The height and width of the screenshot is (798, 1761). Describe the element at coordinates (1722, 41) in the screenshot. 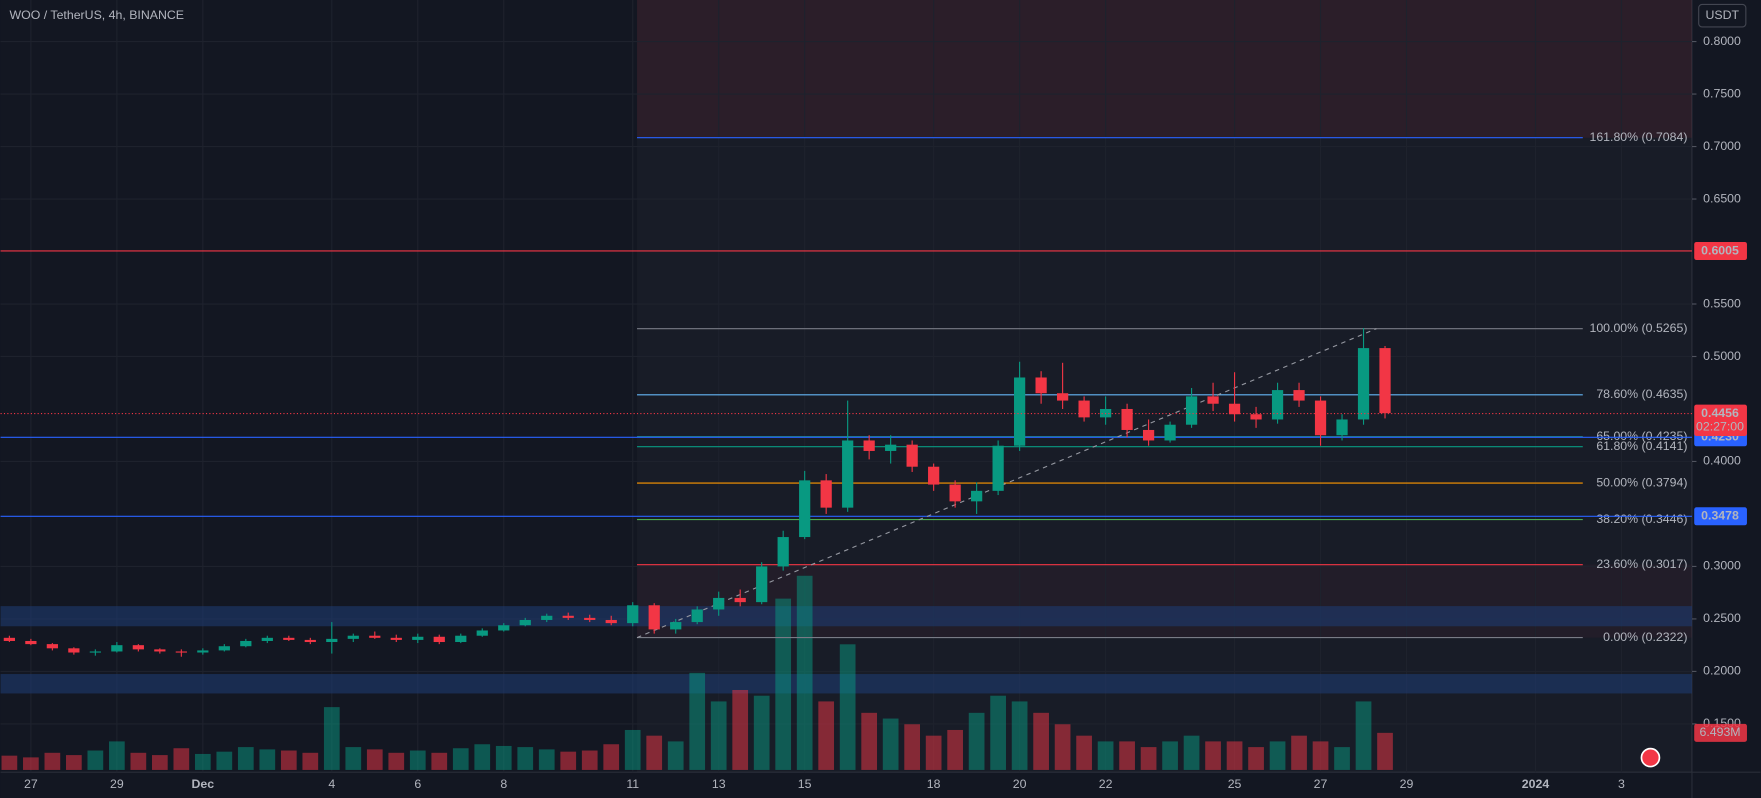

I see `y-tick-label: 0.8000` at that location.